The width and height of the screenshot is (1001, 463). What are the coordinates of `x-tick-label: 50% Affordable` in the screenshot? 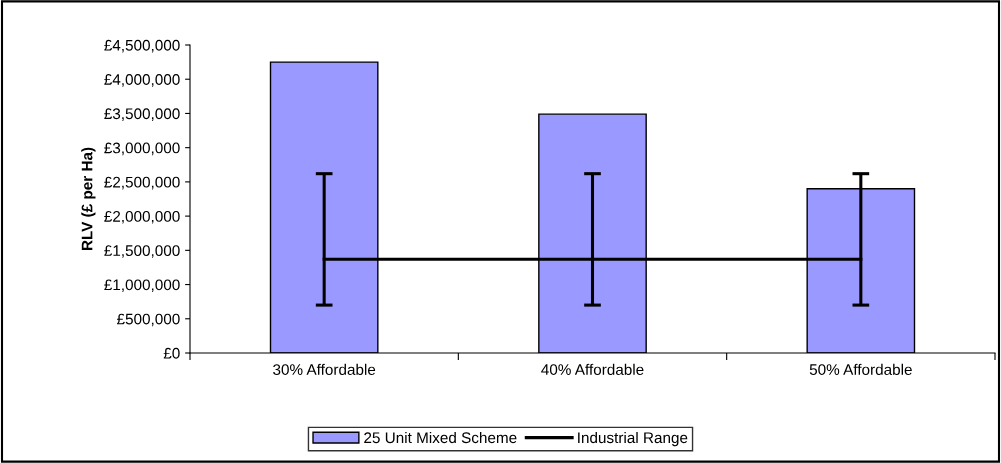 It's located at (860, 369).